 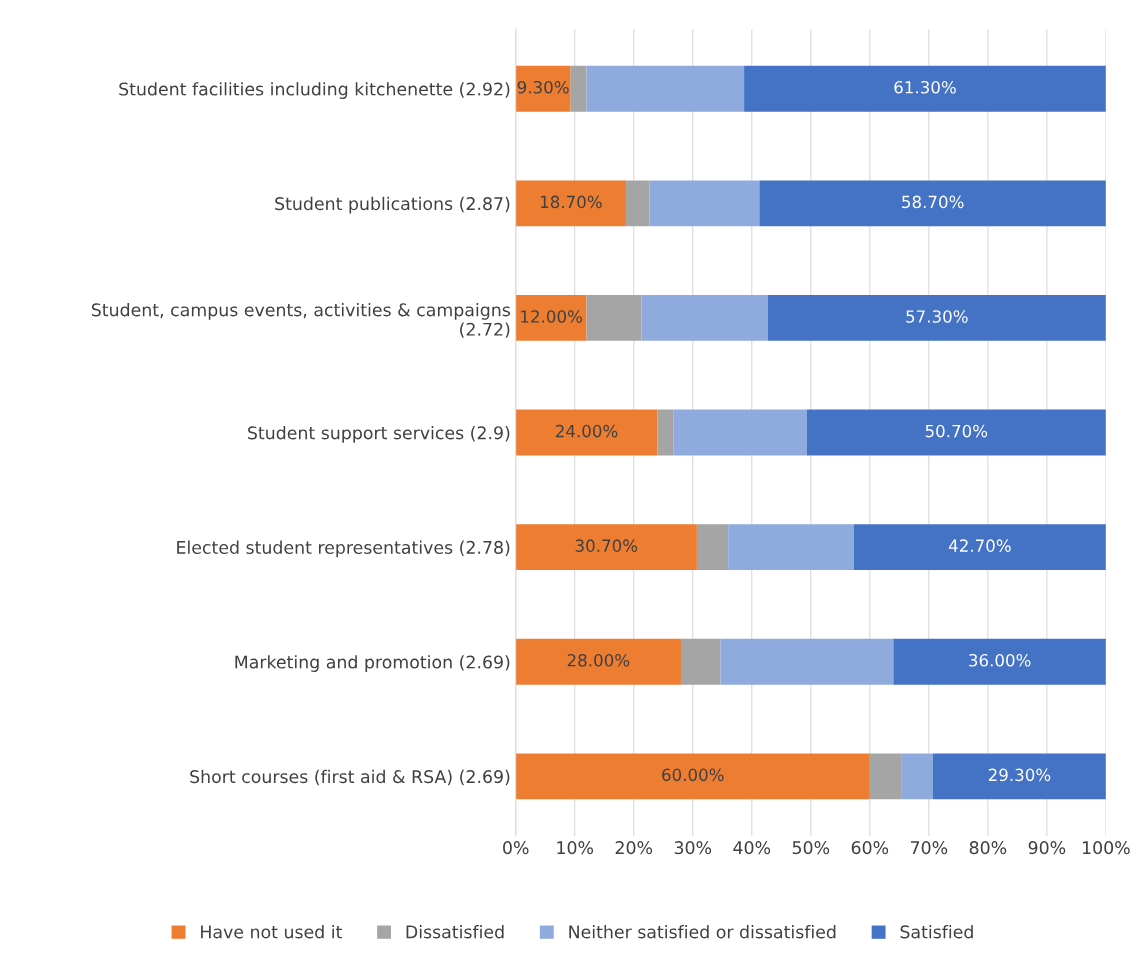 What do you see at coordinates (575, 848) in the screenshot?
I see `x-tick-label: 10%` at bounding box center [575, 848].